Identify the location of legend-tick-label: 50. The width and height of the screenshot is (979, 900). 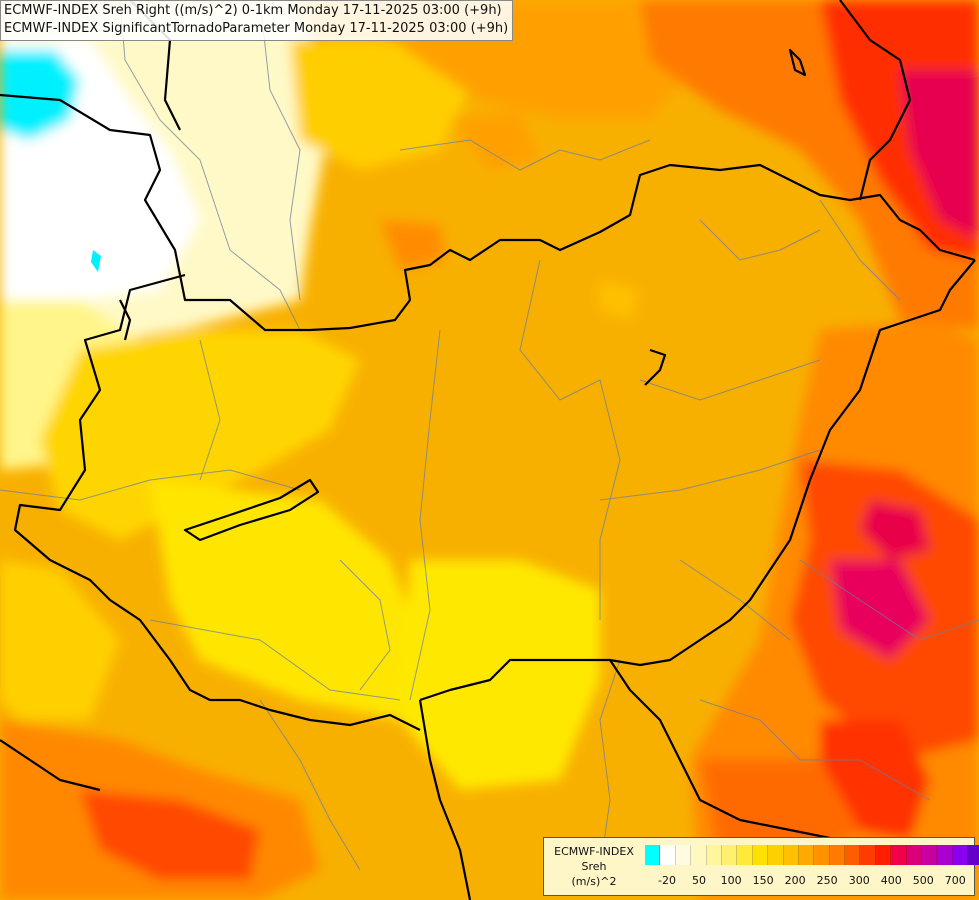
(699, 880).